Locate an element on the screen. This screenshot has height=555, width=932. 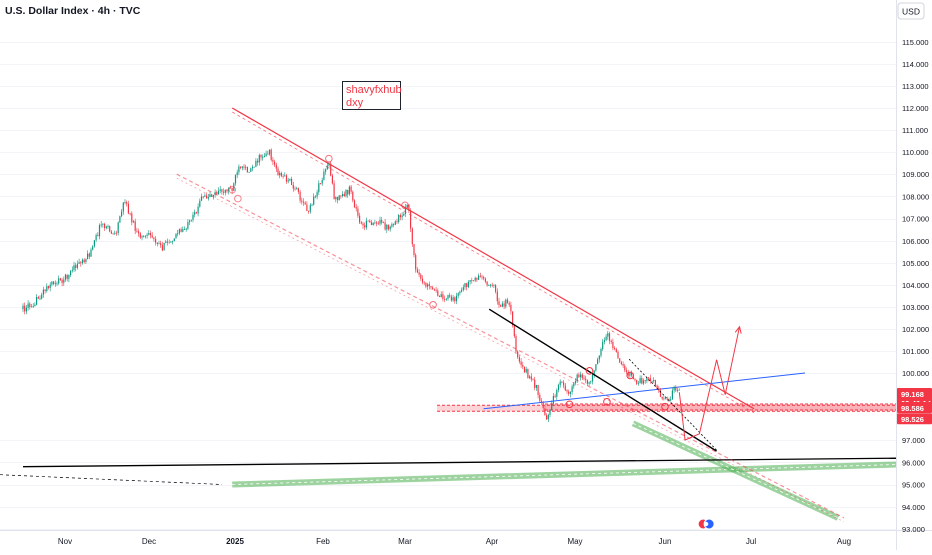
blue-trendline is located at coordinates (644, 391).